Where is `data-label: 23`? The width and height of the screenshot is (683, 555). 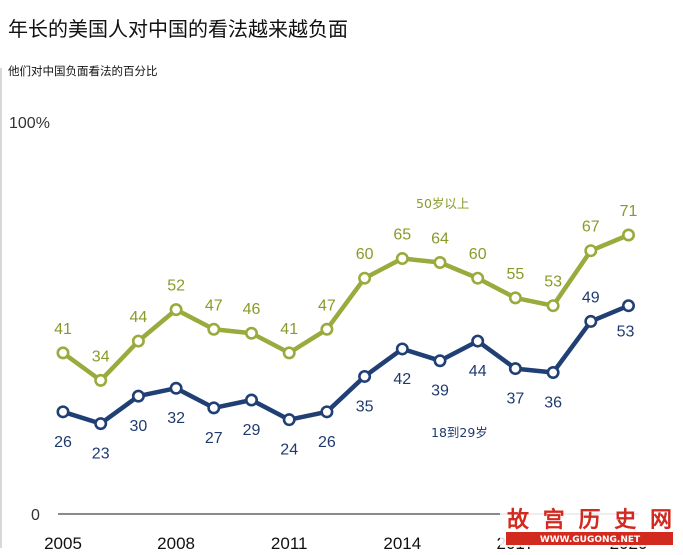 data-label: 23 is located at coordinates (101, 454).